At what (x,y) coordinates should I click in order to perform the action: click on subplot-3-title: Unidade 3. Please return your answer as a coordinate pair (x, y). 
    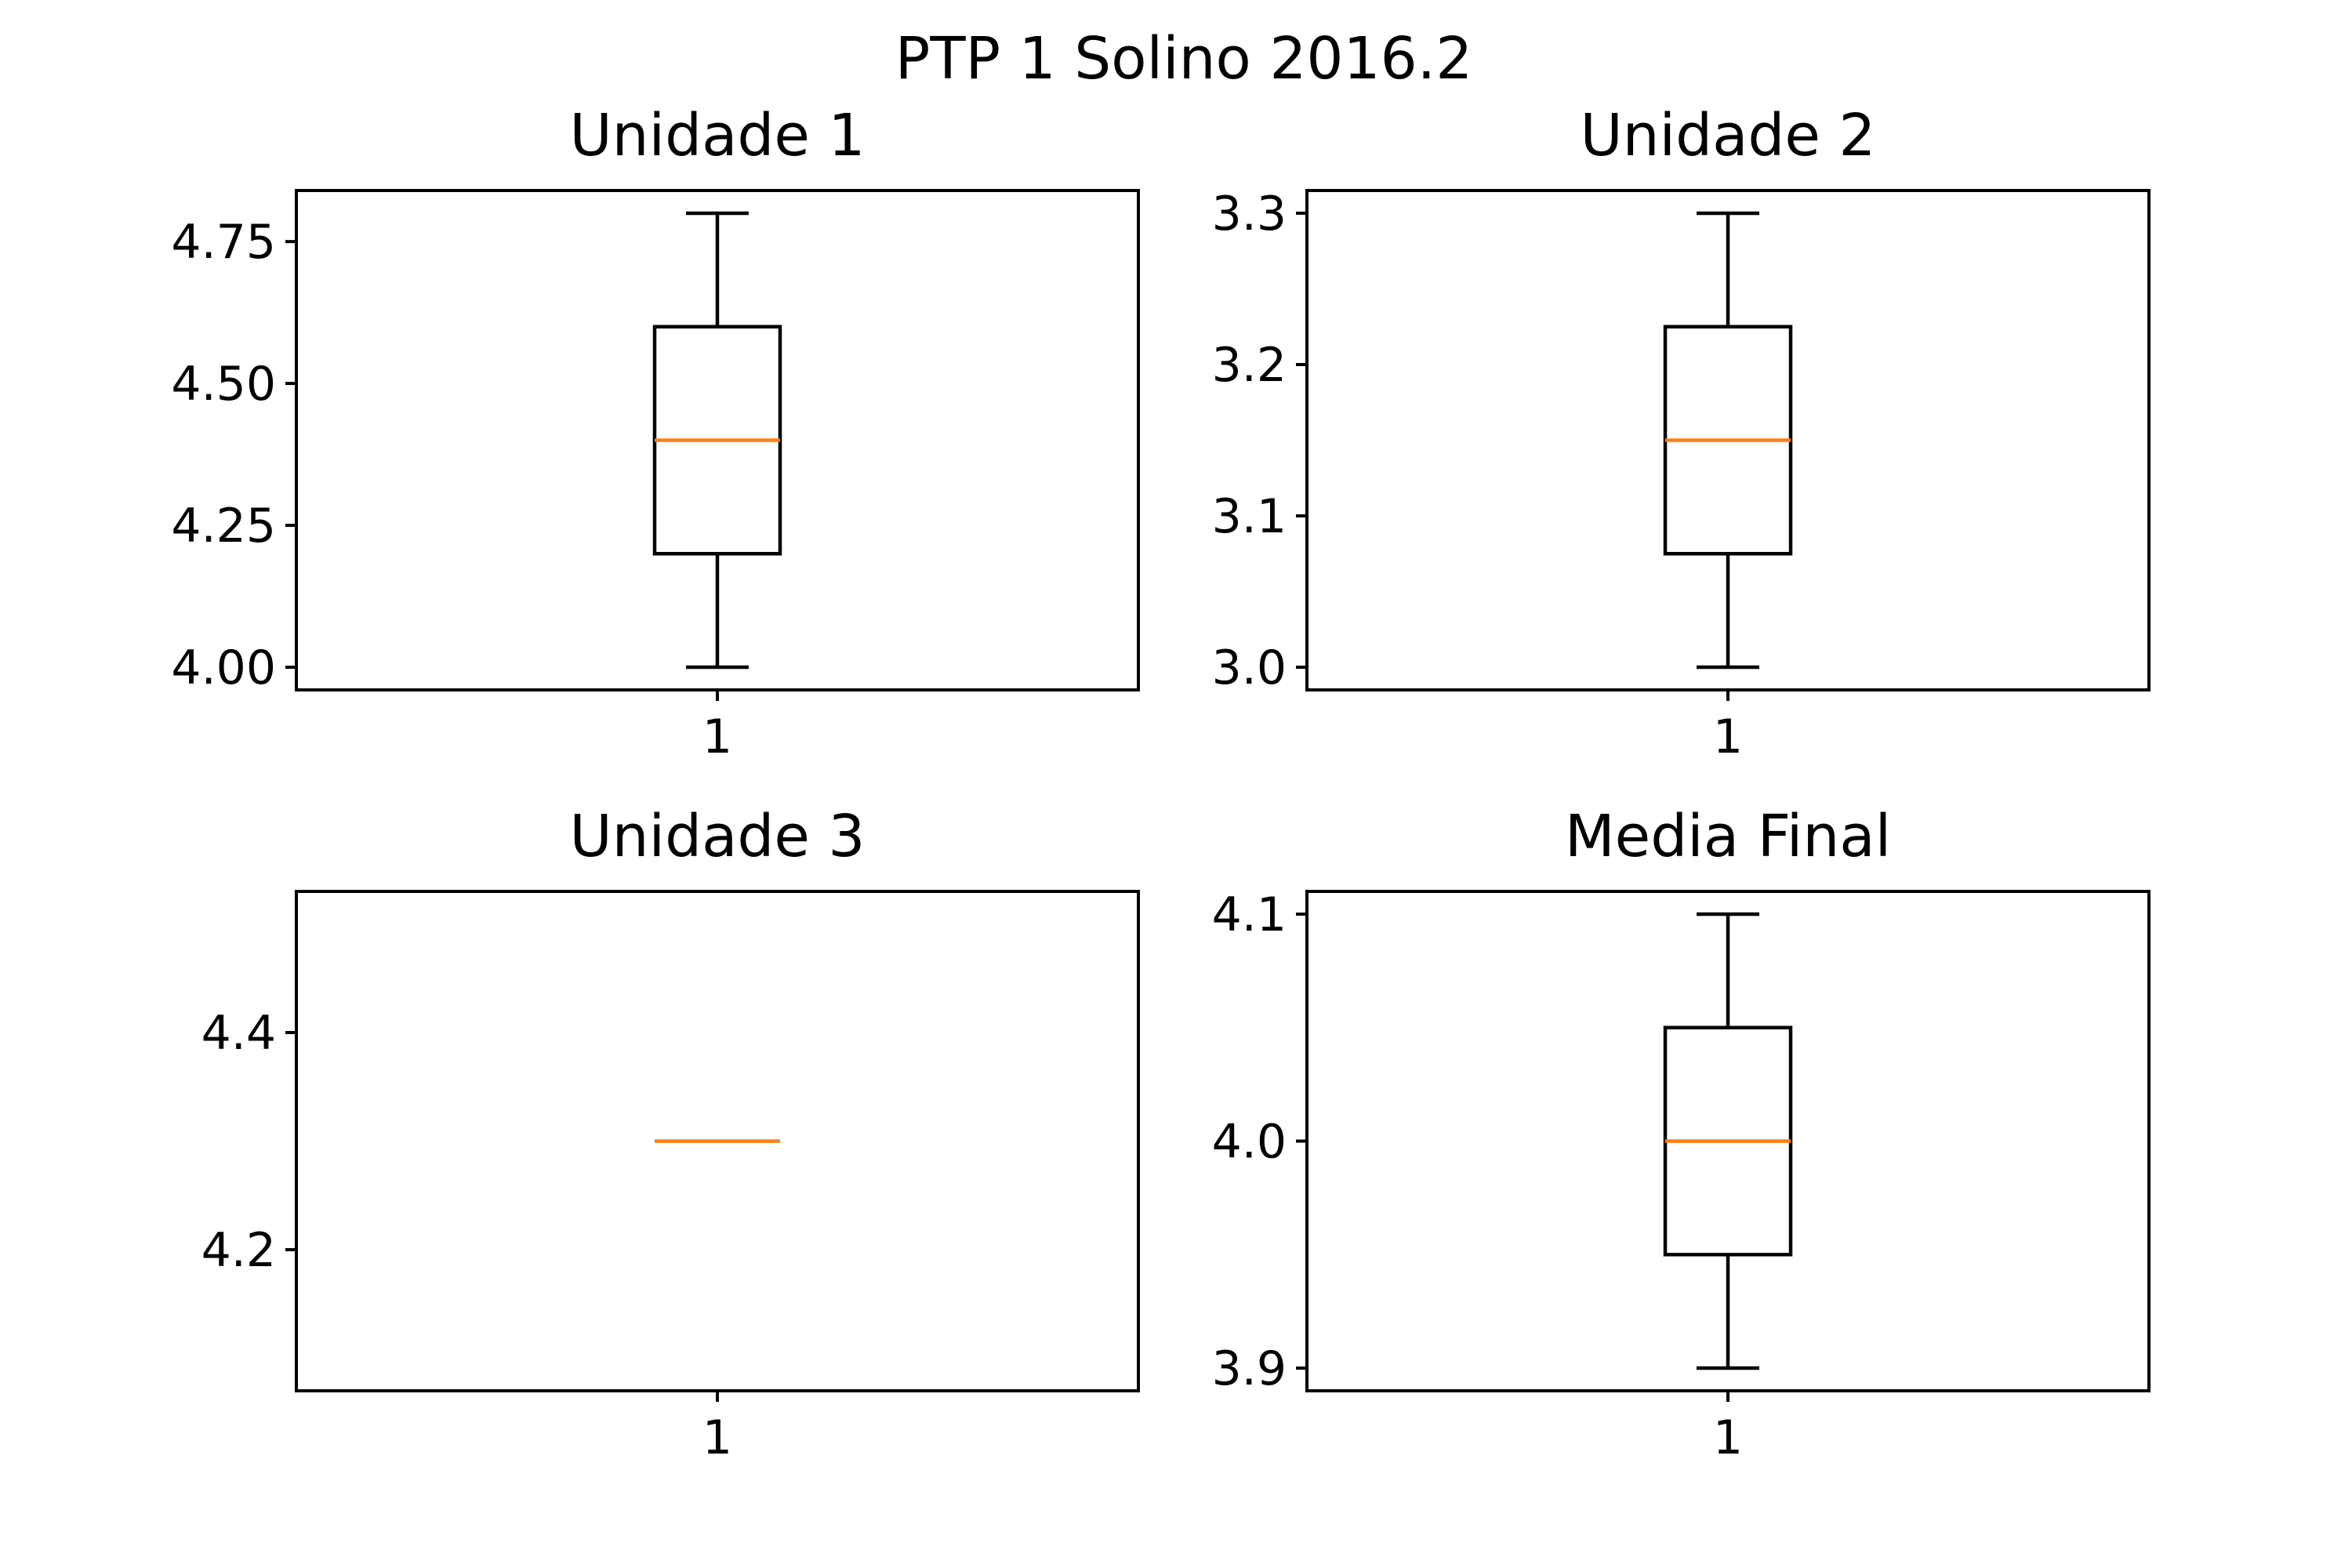
    Looking at the image, I should click on (717, 837).